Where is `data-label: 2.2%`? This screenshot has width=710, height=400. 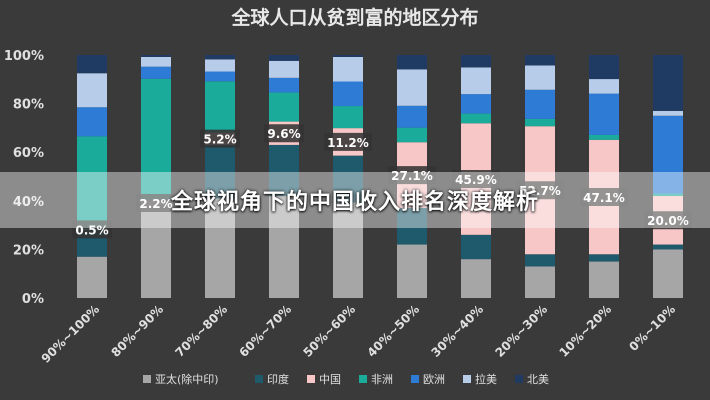
data-label: 2.2% is located at coordinates (155, 204).